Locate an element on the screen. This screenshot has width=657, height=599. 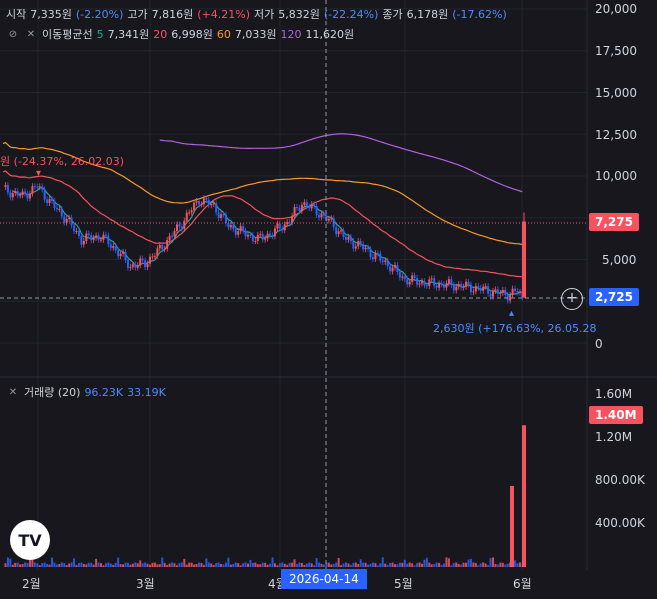
close-value: 6,178원 is located at coordinates (427, 14).